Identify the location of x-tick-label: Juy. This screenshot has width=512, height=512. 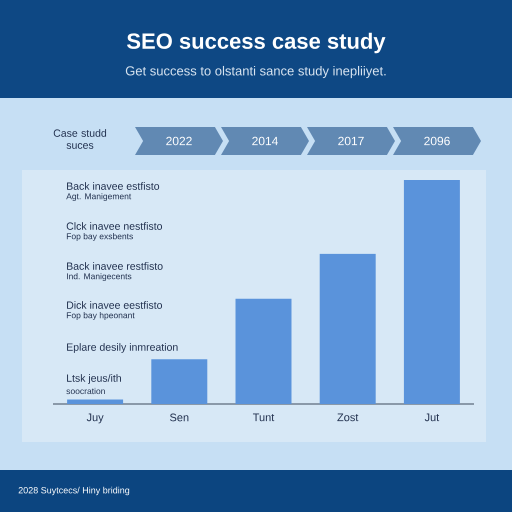
(95, 419).